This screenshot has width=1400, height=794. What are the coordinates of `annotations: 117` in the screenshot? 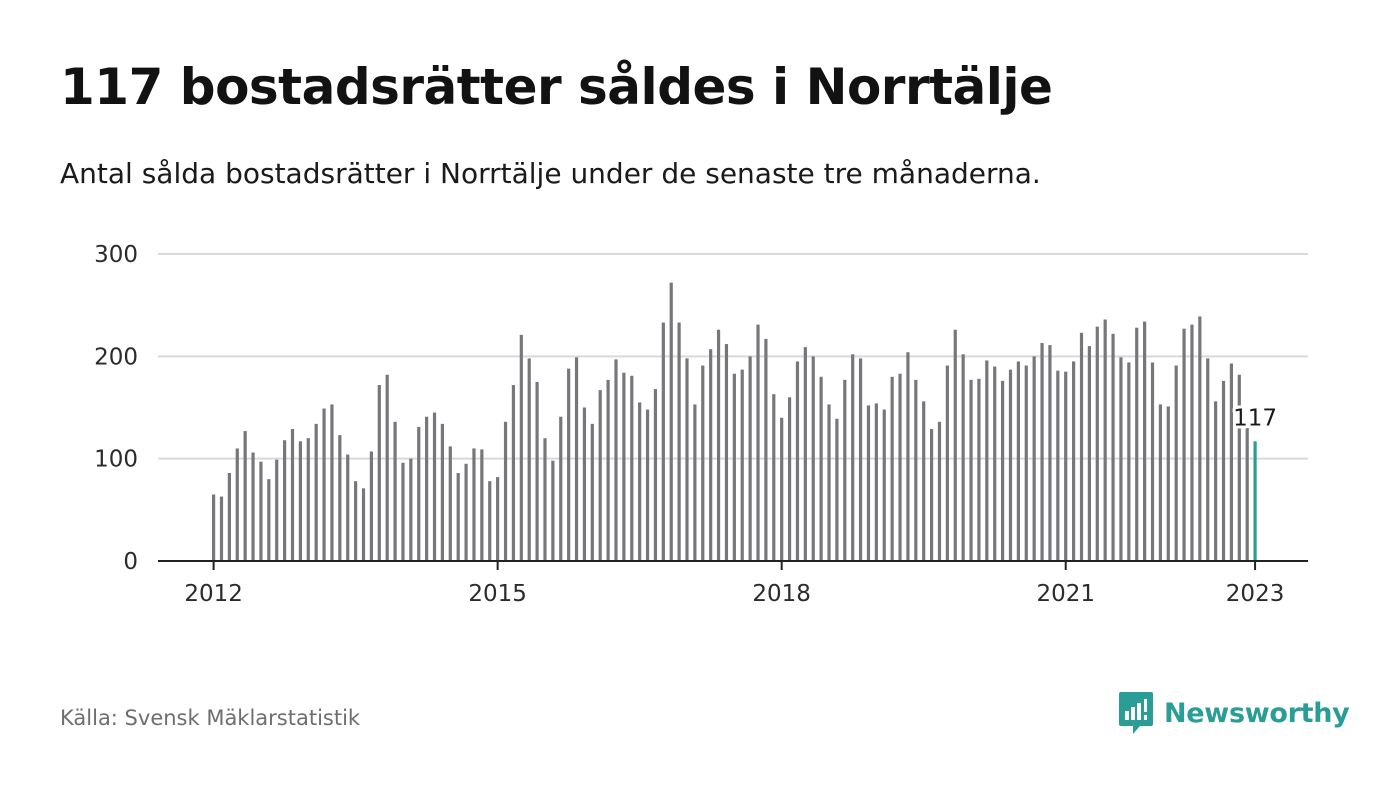 It's located at (1255, 418).